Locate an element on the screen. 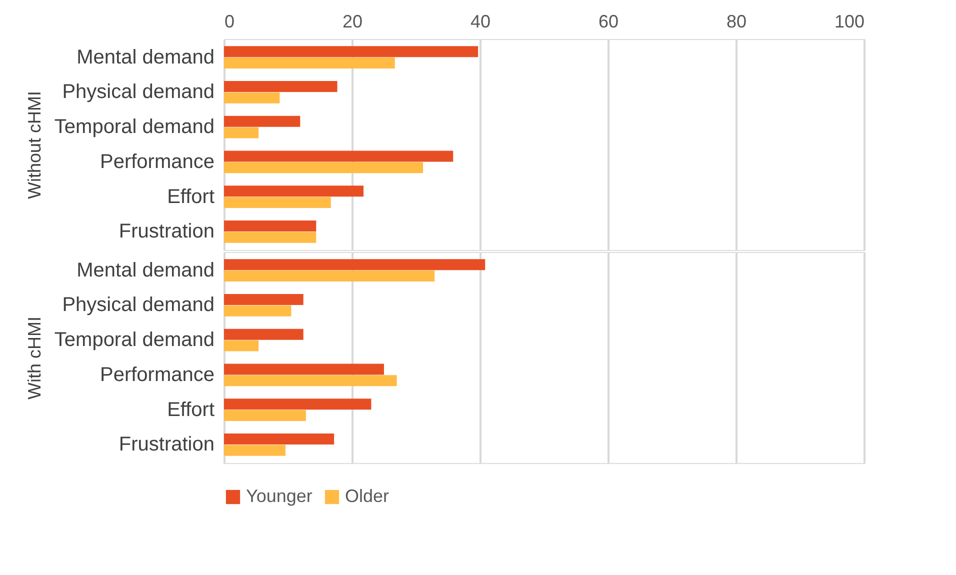 This screenshot has width=956, height=575. y-axis-title: Without cHMI is located at coordinates (34, 145).